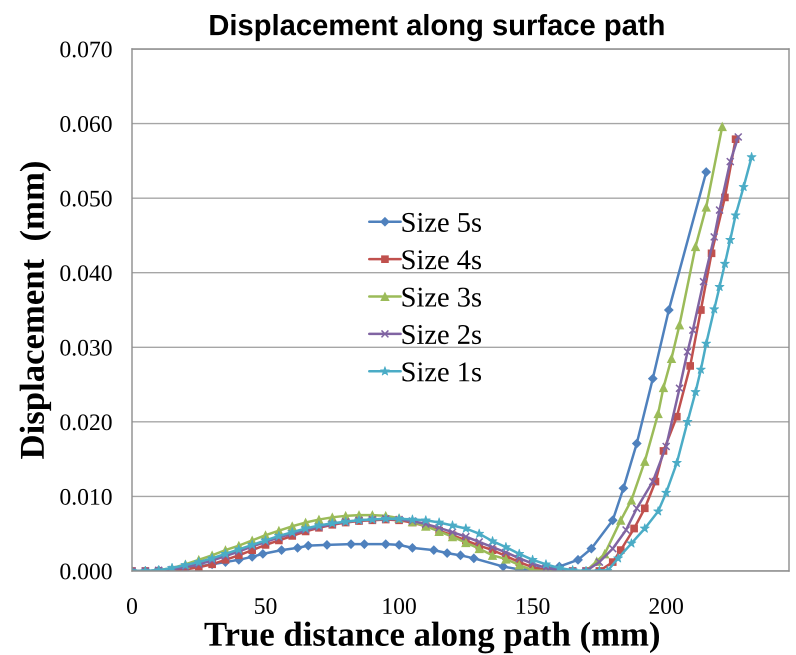  What do you see at coordinates (36, 310) in the screenshot?
I see `y-axis-title: Displacement (mm)` at bounding box center [36, 310].